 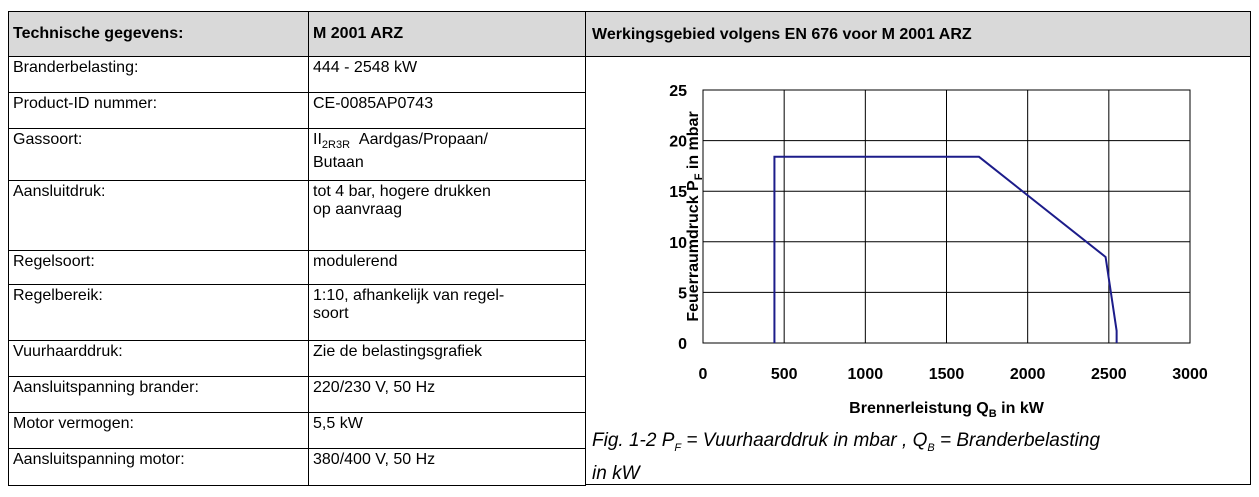 What do you see at coordinates (297, 358) in the screenshot?
I see `row: Vuurhaarddruk: Zie de belastingsgrafiek` at bounding box center [297, 358].